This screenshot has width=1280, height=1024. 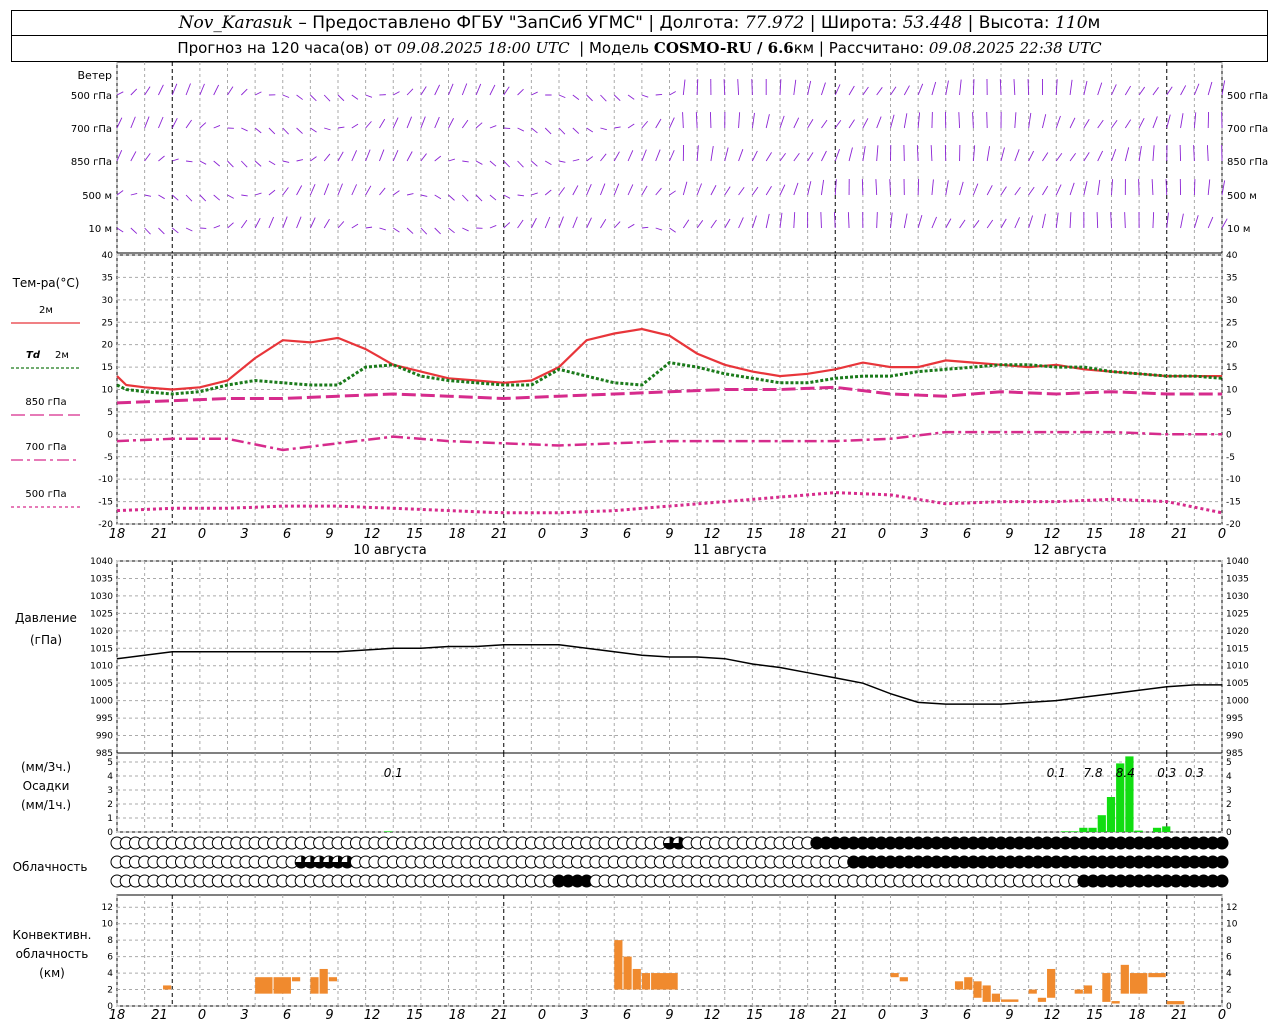 I want to click on pressure-tick-left: 1010, so click(x=101, y=667).